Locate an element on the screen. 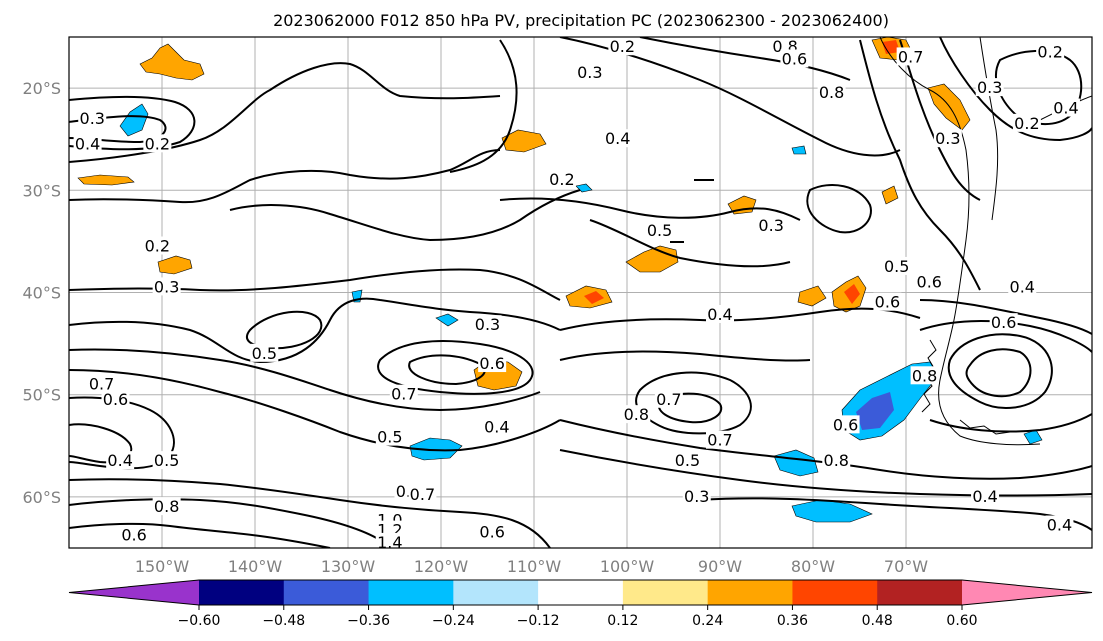 This screenshot has height=641, width=1103. lat-tick-label: 30°S is located at coordinates (41, 190).